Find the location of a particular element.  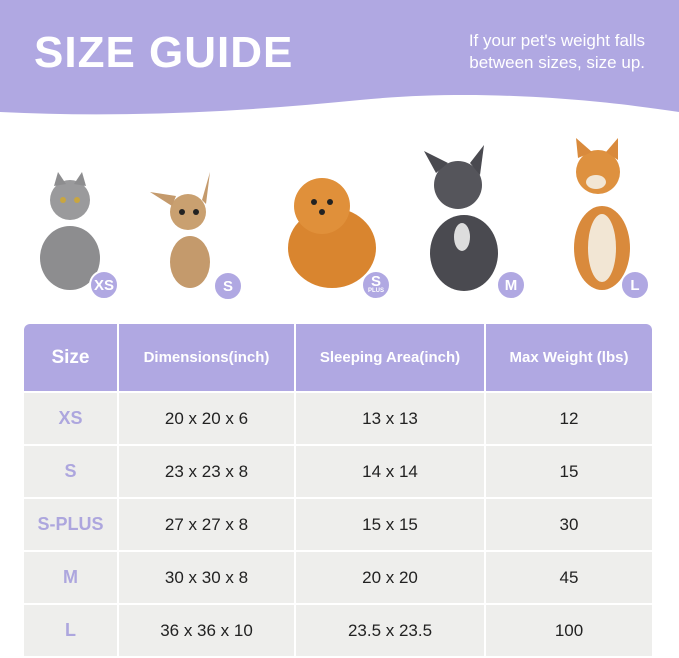

dimensions-cell: 27 x 27 x 8 is located at coordinates (206, 524).